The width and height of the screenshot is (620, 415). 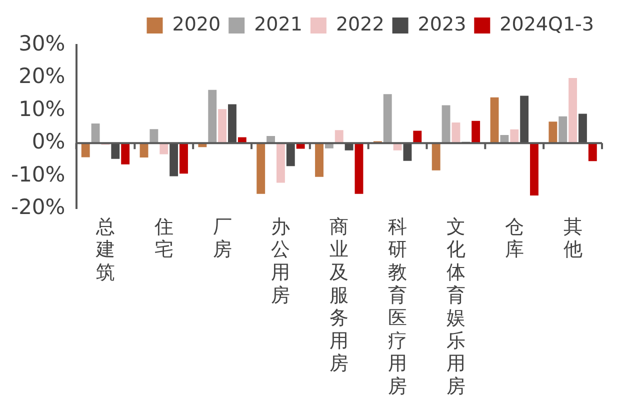 I want to click on x-tick-label: 办公用房, so click(x=280, y=261).